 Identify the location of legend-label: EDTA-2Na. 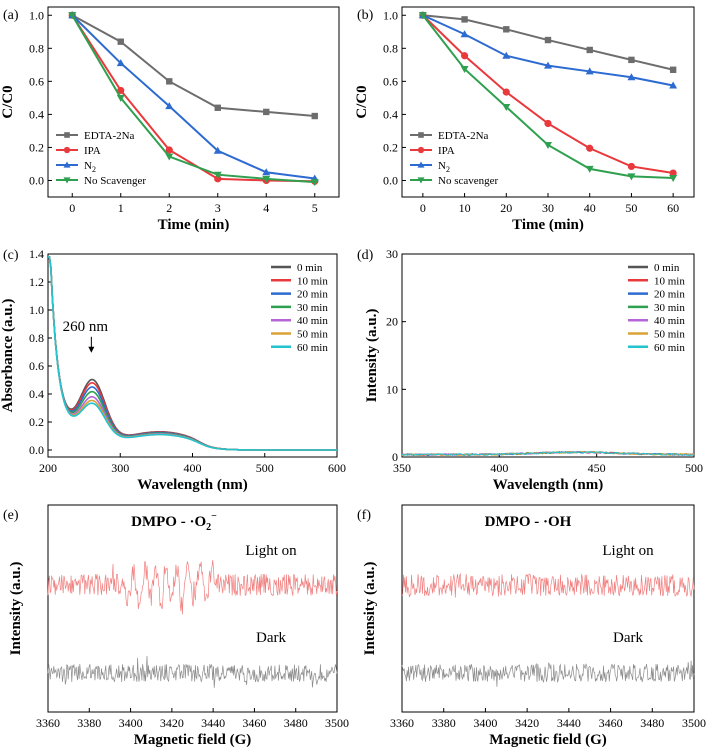
(463, 136).